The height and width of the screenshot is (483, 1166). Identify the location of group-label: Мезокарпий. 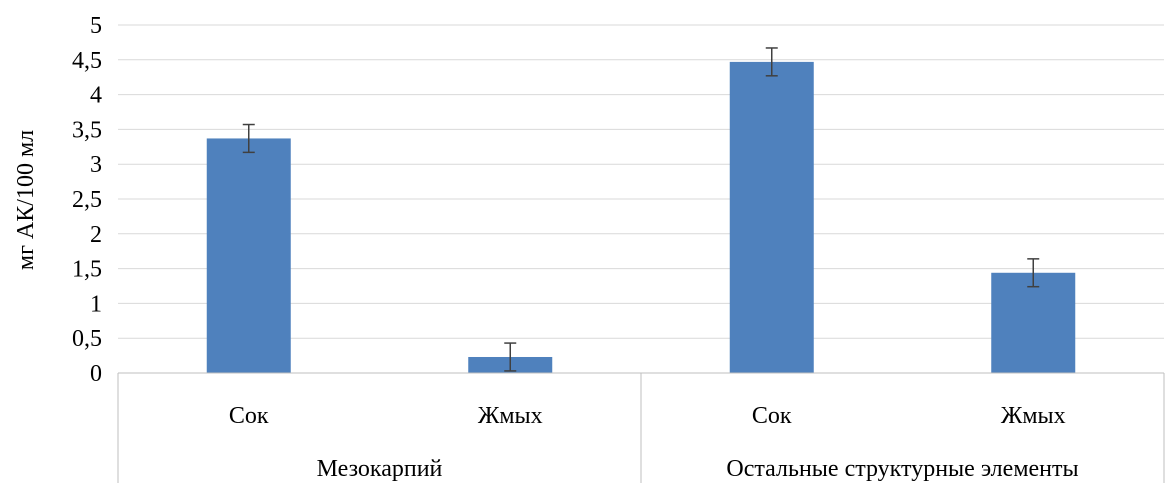
(380, 469).